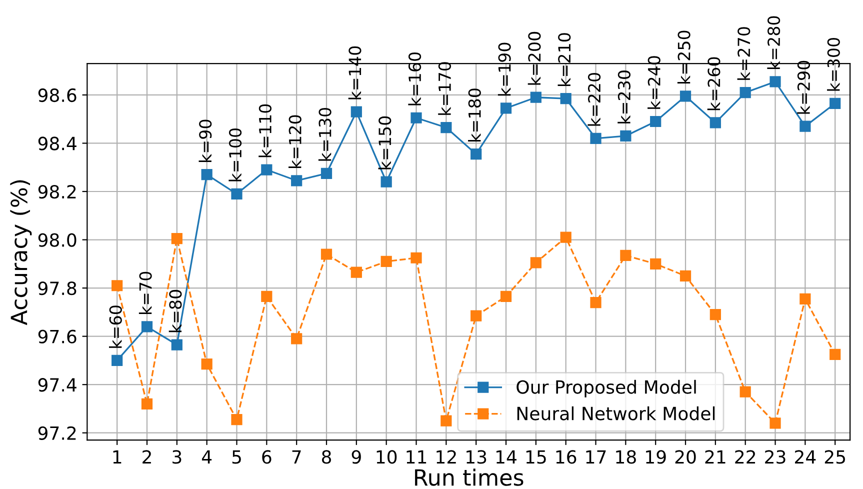 Image resolution: width=863 pixels, height=489 pixels. Describe the element at coordinates (296, 457) in the screenshot. I see `x-tick-label: 7` at that location.